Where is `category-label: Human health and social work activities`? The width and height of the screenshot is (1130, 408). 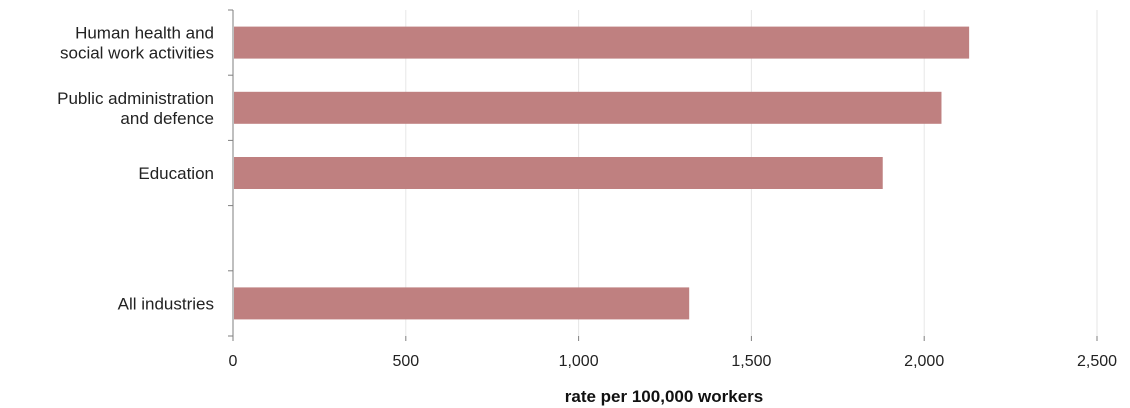 category-label: Human health and social work activities is located at coordinates (137, 43).